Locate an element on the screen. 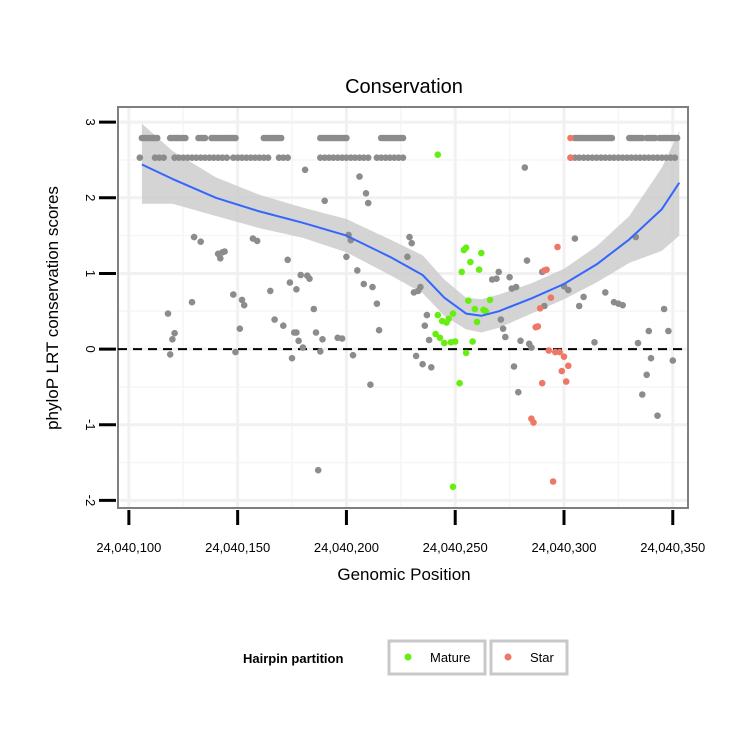  y-tick-label: -2 is located at coordinates (90, 501).